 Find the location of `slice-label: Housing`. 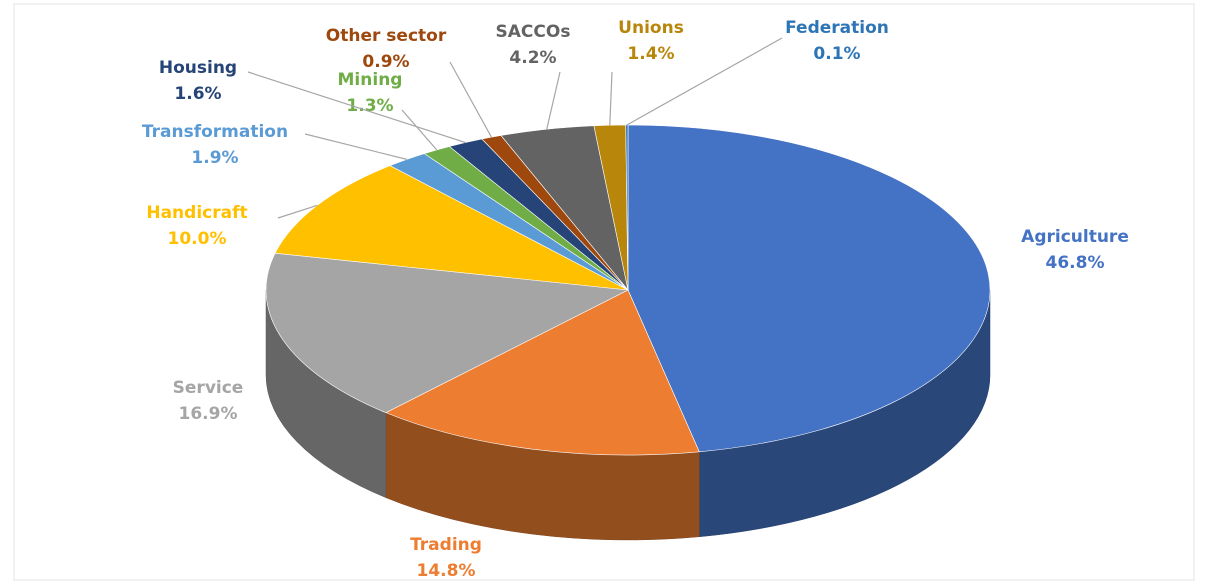

slice-label: Housing is located at coordinates (198, 68).